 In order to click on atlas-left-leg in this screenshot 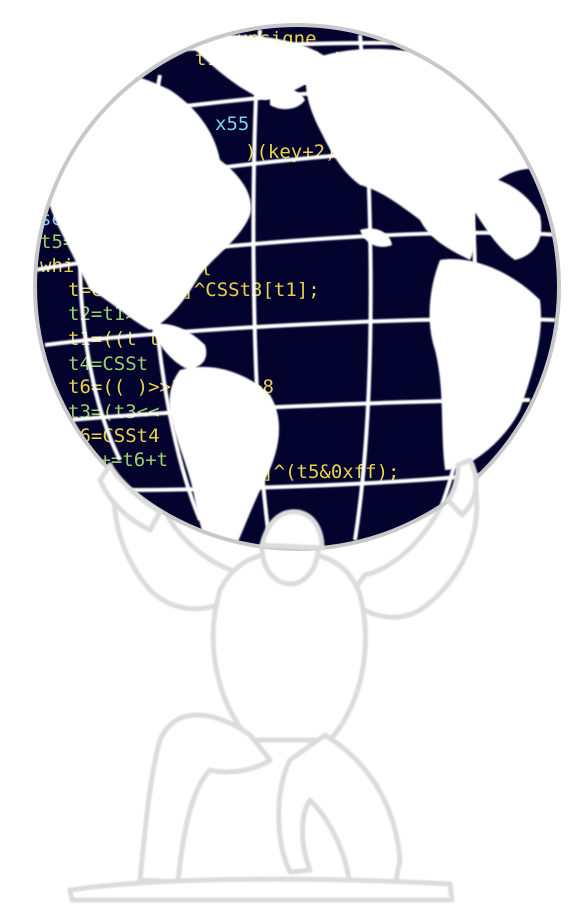, I will do `click(205, 798)`.